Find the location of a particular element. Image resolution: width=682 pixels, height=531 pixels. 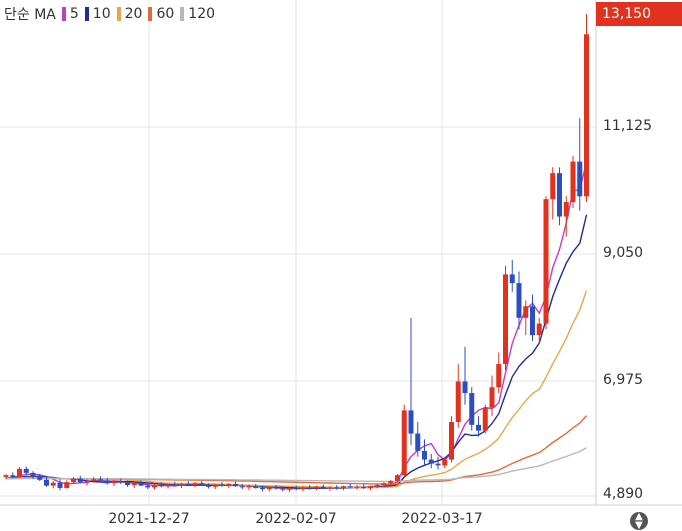

x-tick-label: 2022-02-07 is located at coordinates (296, 519).